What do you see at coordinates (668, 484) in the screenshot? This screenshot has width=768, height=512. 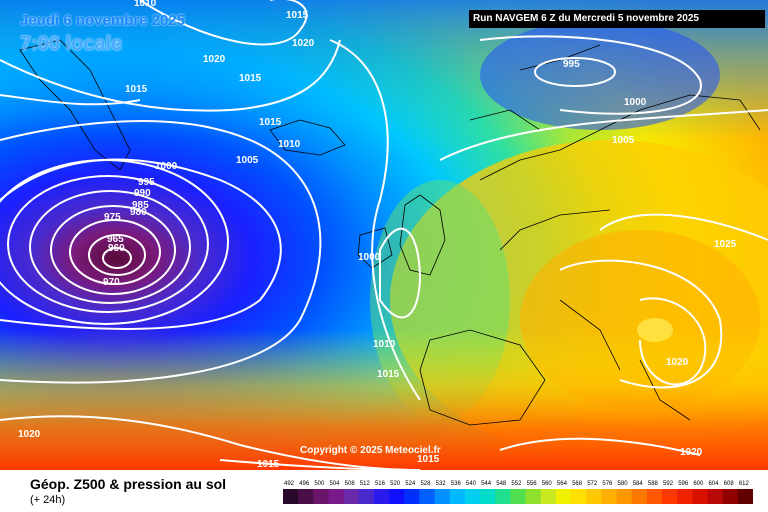 I see `scale-label: 592` at bounding box center [668, 484].